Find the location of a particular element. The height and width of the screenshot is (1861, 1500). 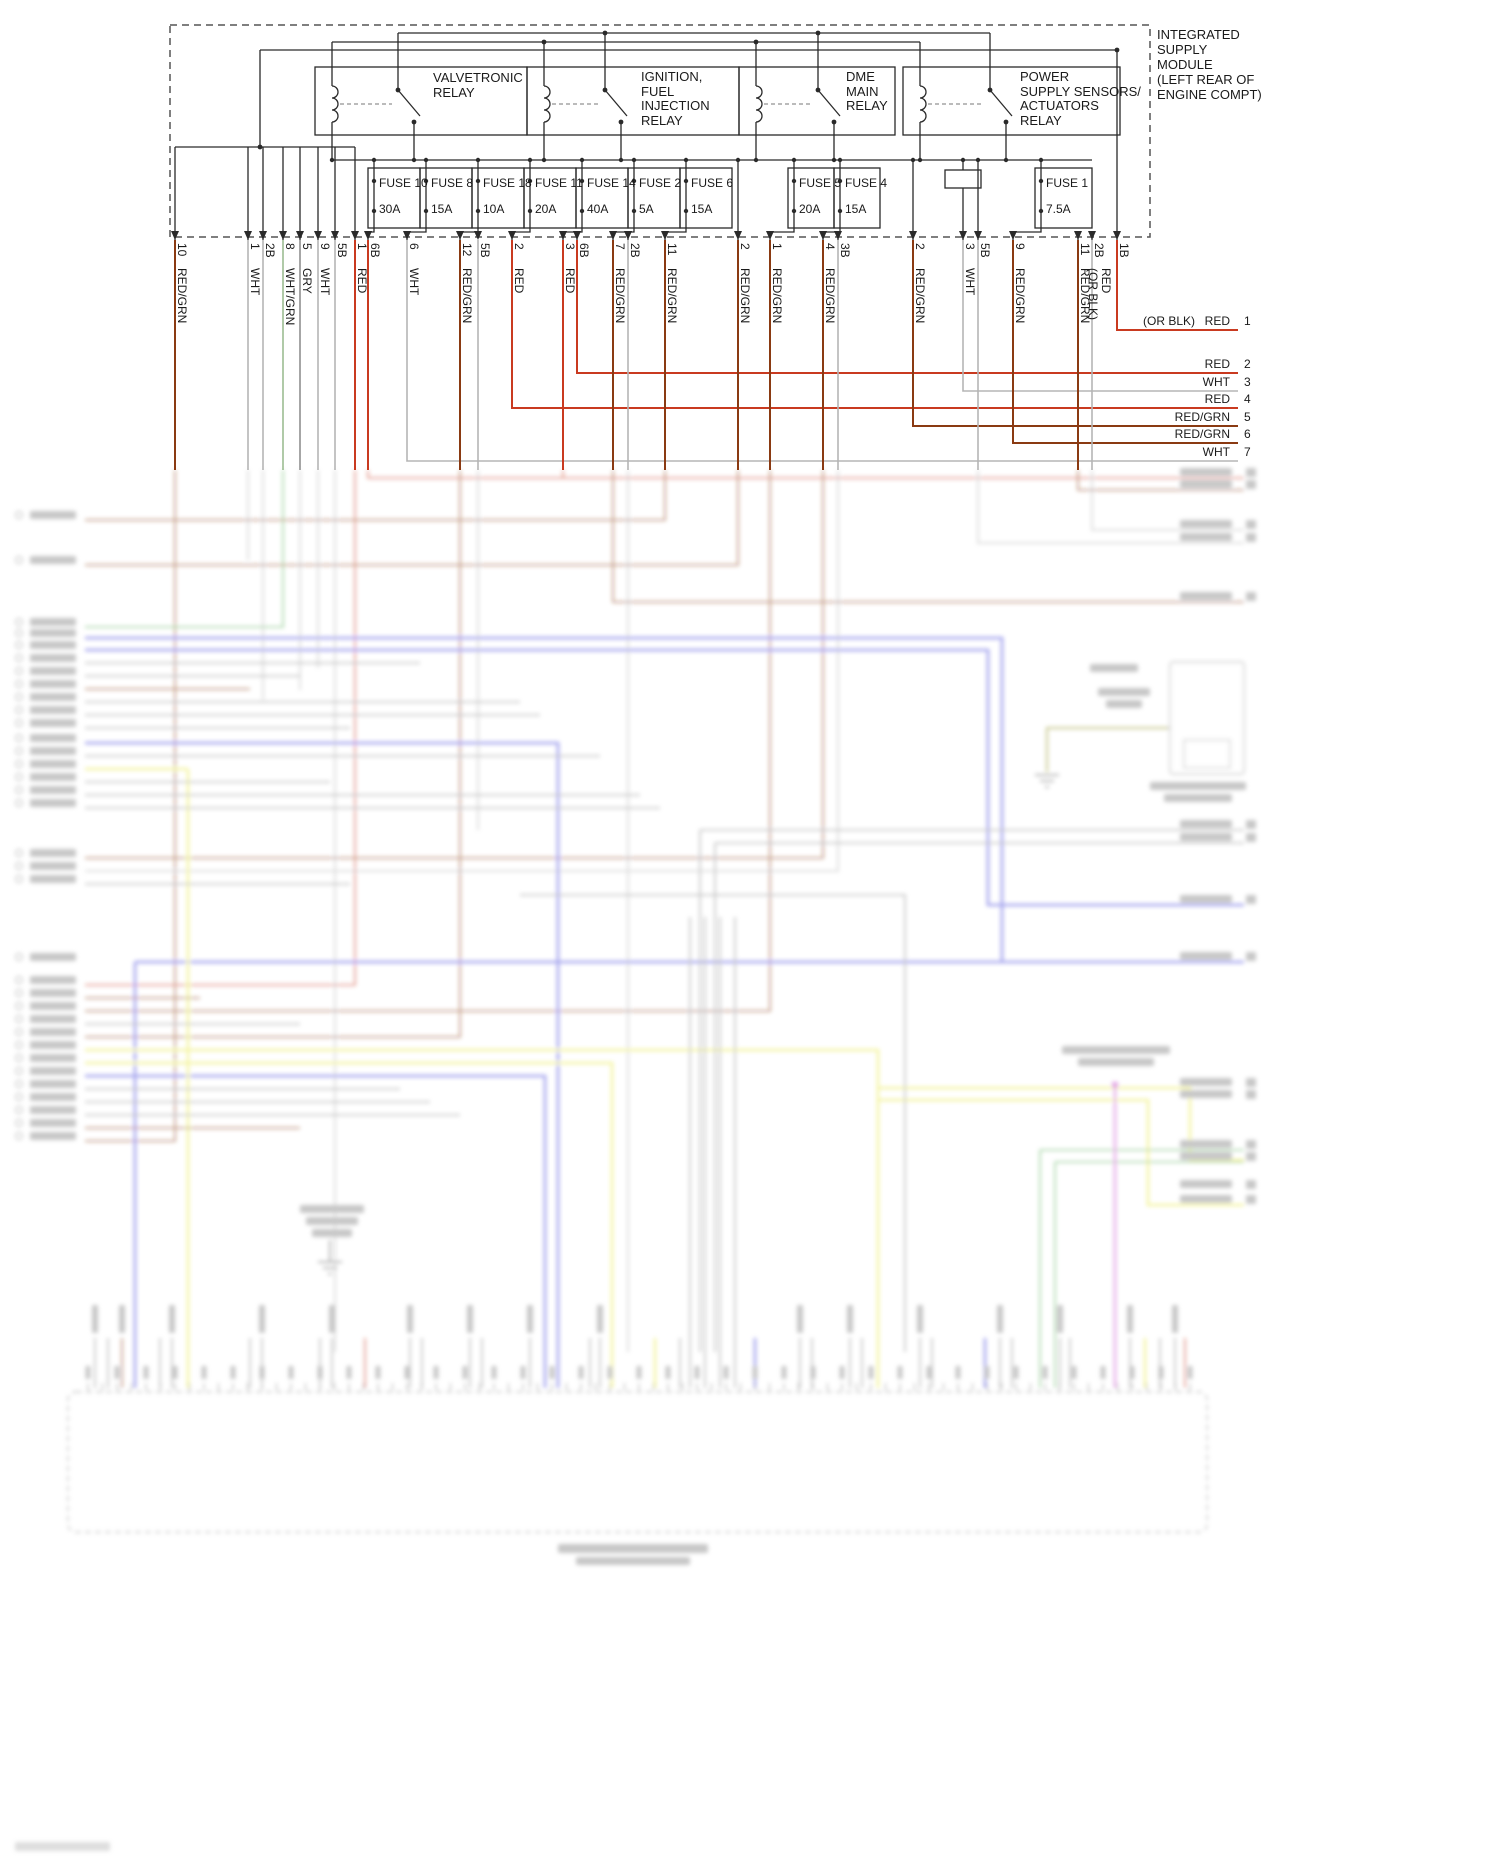

fusible-link-symbol is located at coordinates (963, 179).